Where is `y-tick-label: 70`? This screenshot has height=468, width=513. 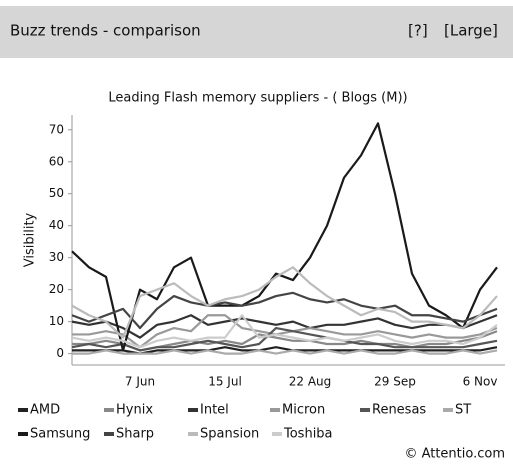 y-tick-label: 70 is located at coordinates (56, 129).